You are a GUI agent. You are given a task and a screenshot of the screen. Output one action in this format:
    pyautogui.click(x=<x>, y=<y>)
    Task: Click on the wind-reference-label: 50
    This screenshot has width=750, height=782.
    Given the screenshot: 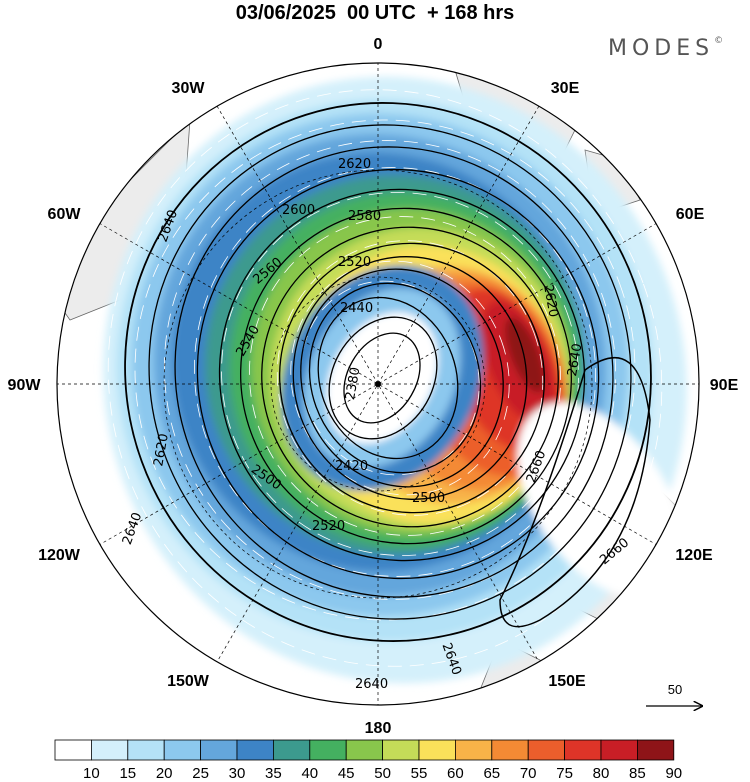 What is the action you would take?
    pyautogui.click(x=675, y=689)
    